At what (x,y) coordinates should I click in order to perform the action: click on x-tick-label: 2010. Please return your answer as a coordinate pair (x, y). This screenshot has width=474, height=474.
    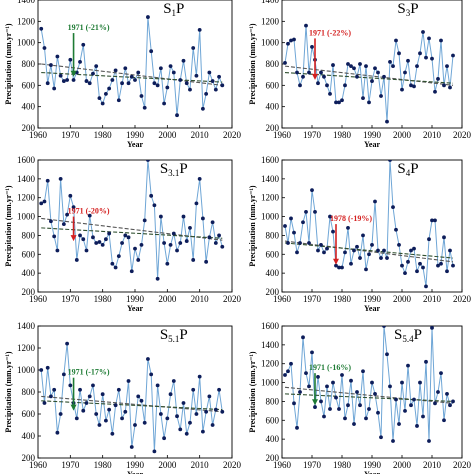
    Looking at the image, I should click on (200, 299).